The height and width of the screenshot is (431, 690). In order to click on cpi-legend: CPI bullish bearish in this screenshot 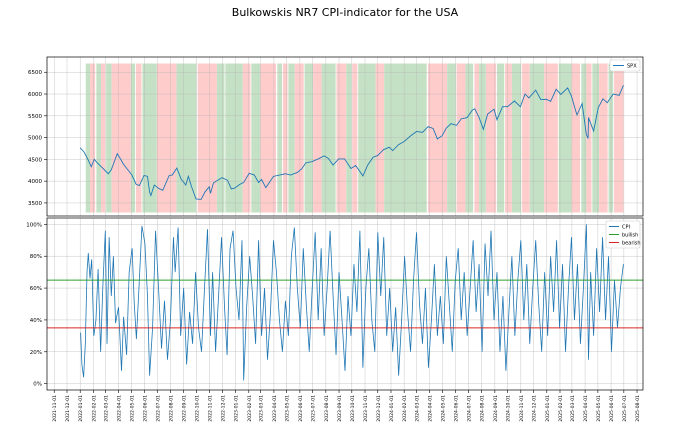, I will do `click(623, 234)`.